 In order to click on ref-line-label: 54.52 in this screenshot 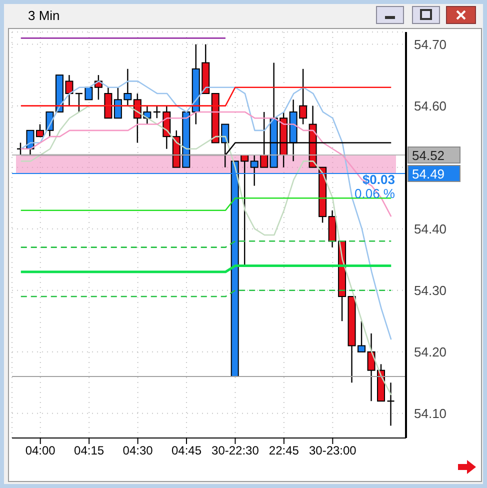, I will do `click(428, 156)`.